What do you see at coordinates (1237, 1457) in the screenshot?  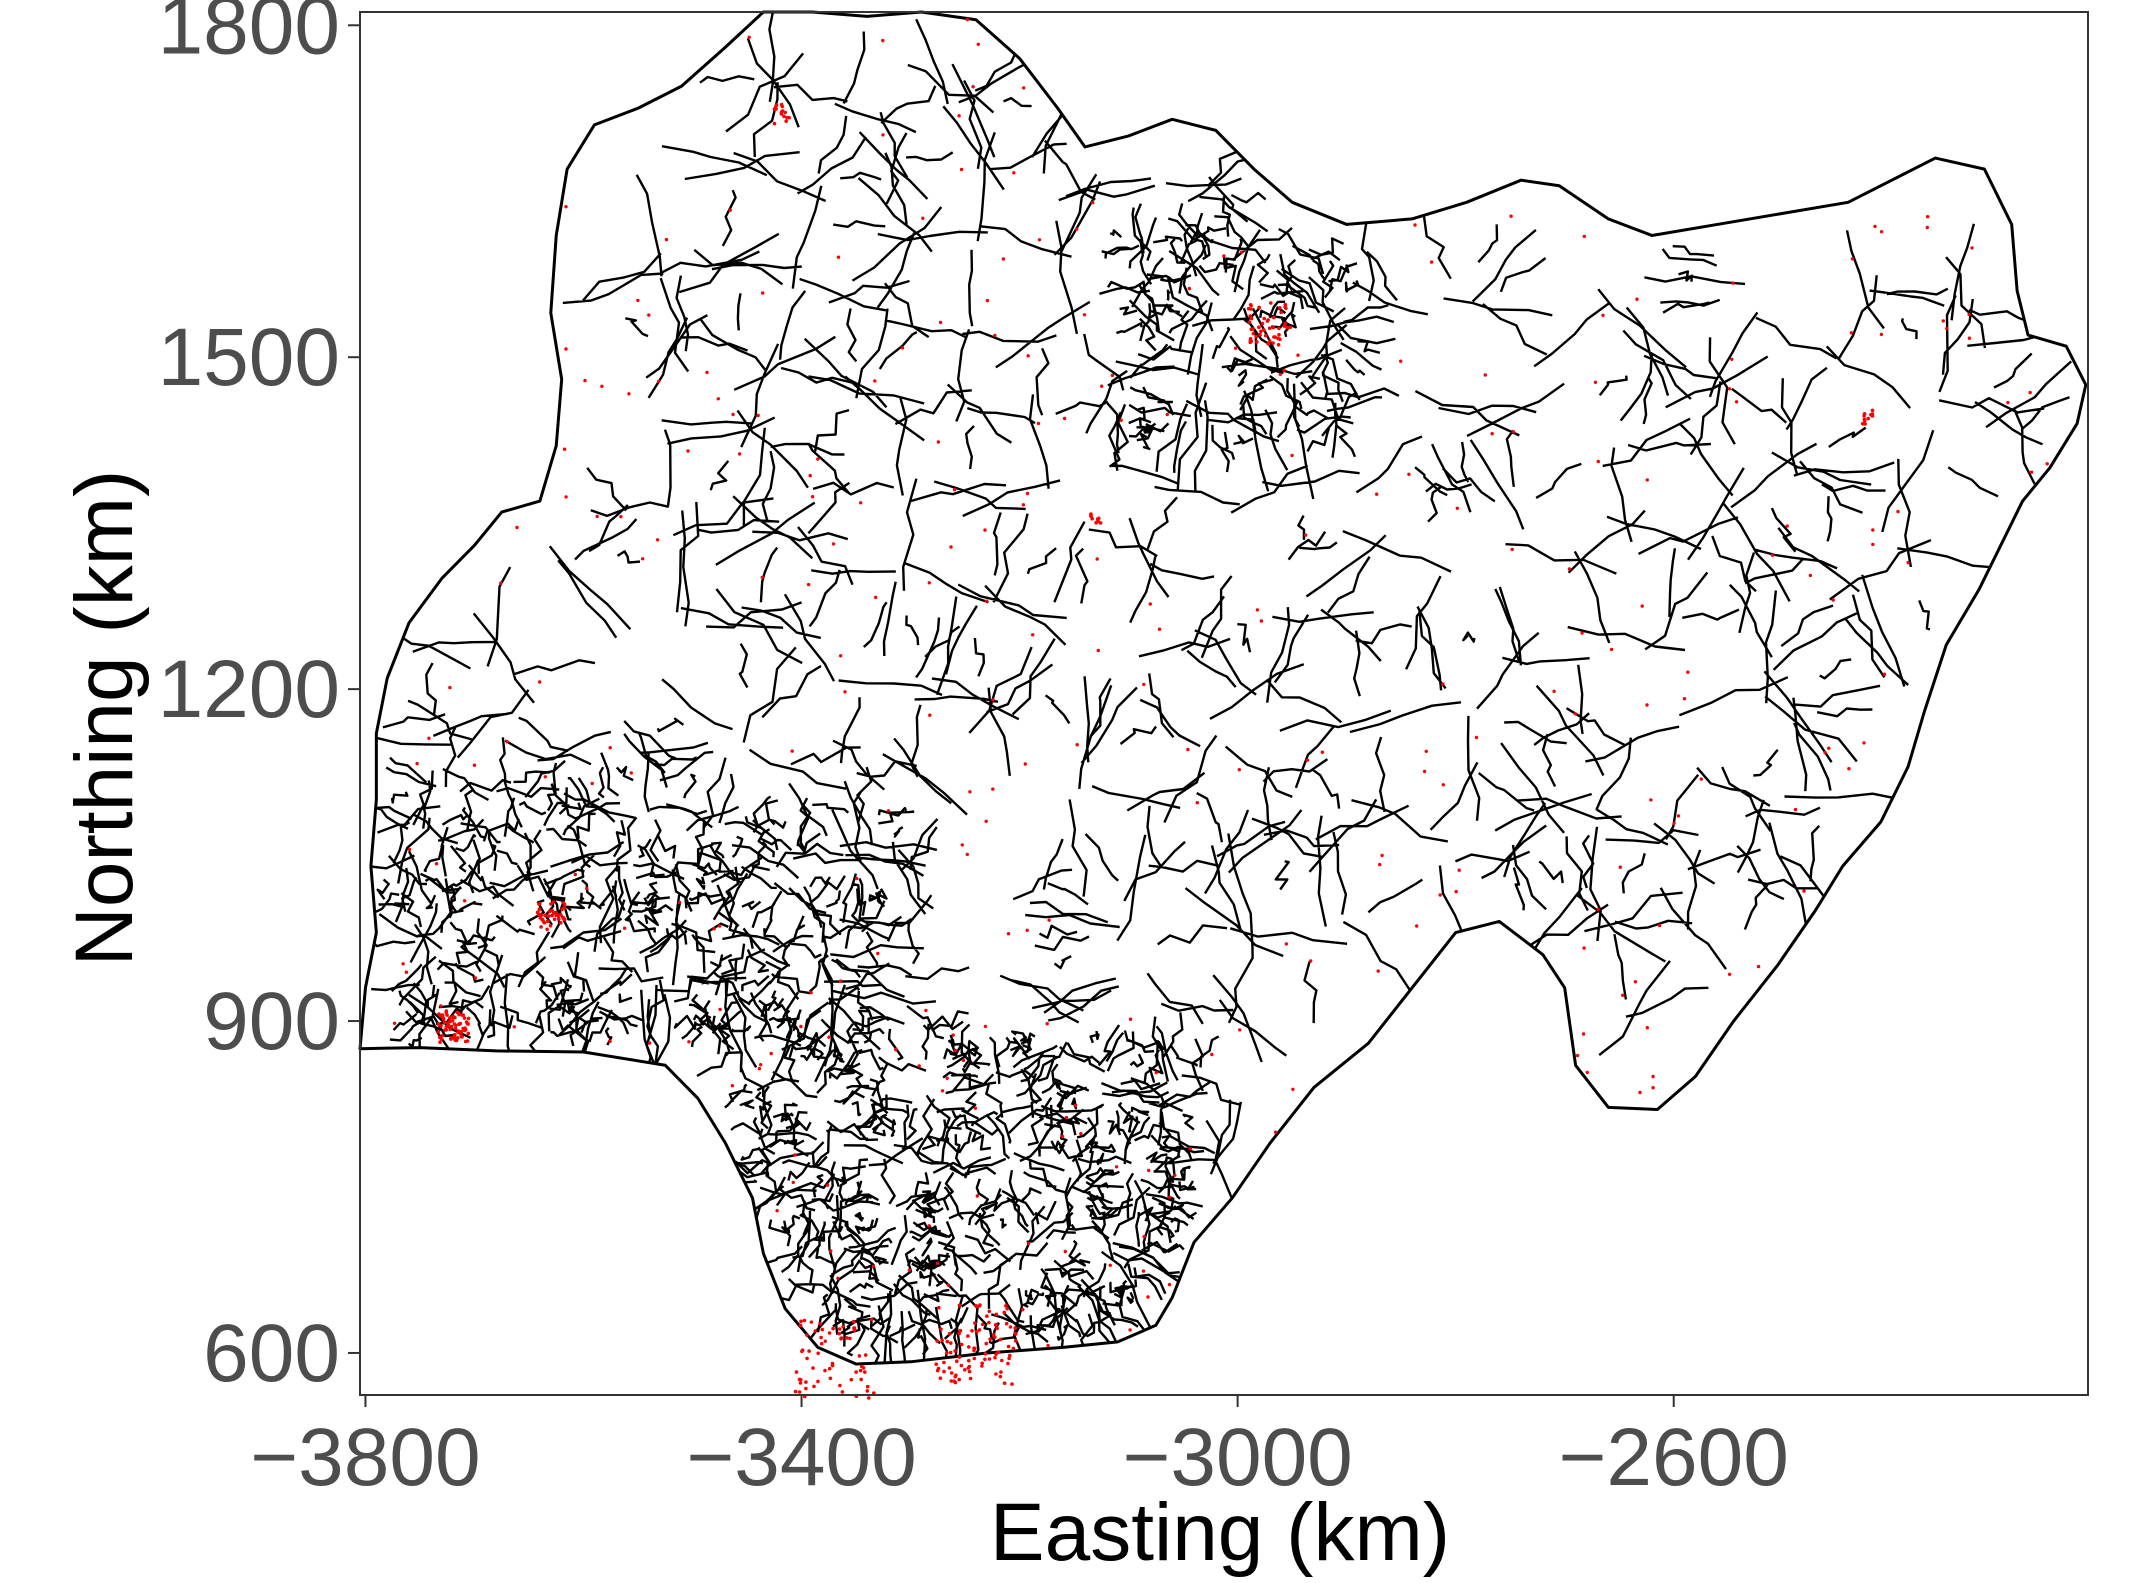 I see `x-tick-label: −3000` at bounding box center [1237, 1457].